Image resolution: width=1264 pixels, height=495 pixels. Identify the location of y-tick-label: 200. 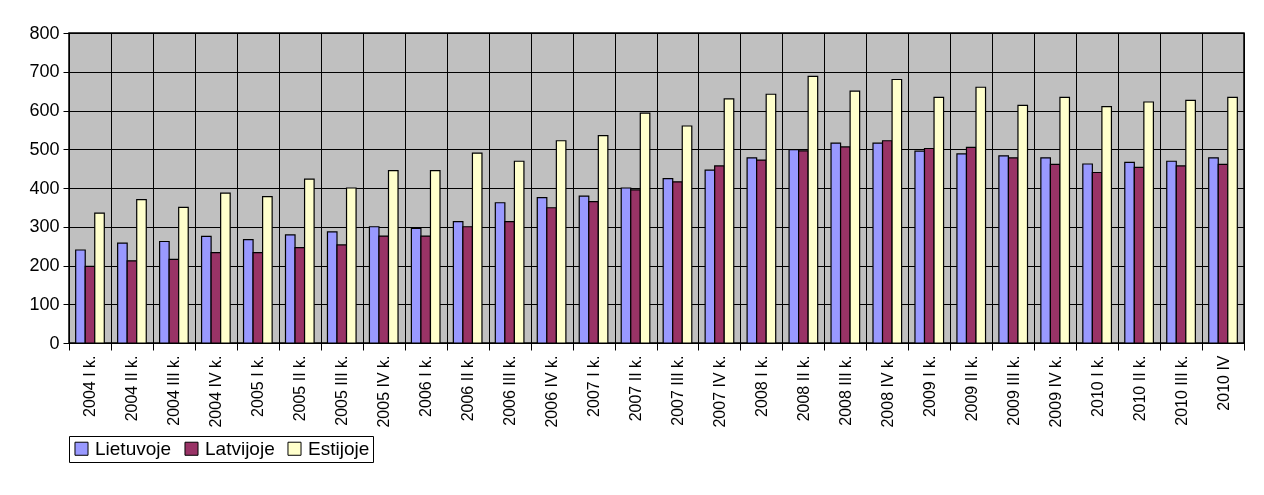
(44, 265).